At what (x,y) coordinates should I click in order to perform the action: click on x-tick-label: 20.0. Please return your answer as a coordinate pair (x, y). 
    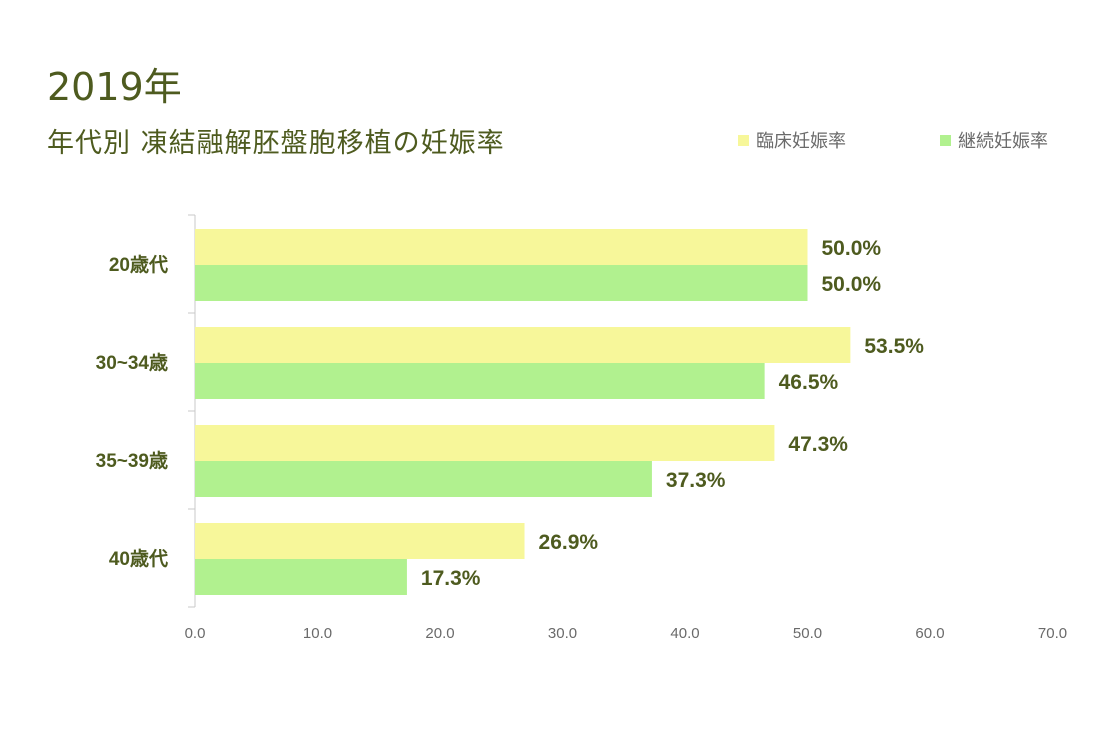
    Looking at the image, I should click on (439, 633).